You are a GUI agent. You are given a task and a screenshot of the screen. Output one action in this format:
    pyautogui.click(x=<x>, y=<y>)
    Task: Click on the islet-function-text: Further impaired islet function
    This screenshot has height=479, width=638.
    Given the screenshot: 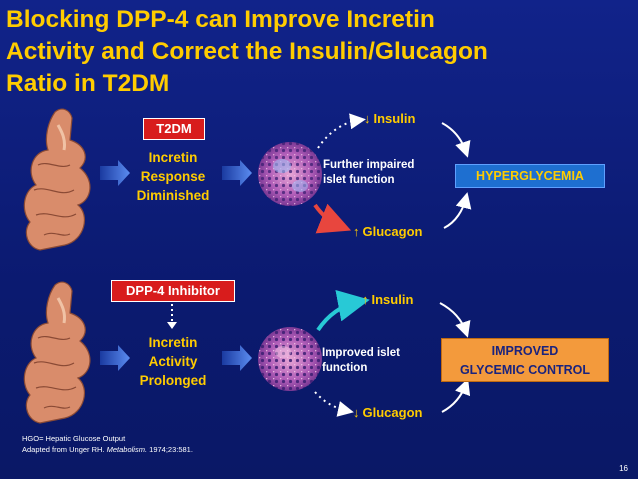 What is the action you would take?
    pyautogui.click(x=385, y=173)
    